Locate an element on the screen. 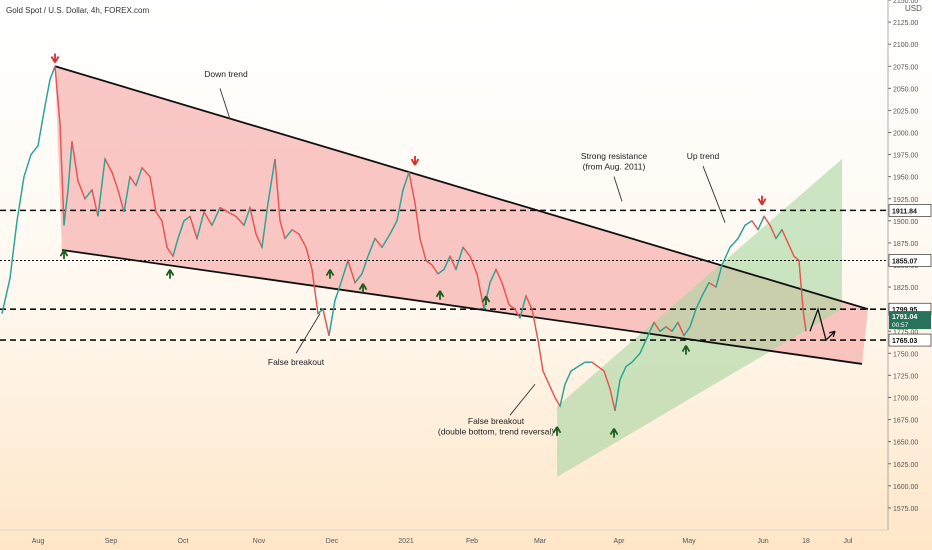  x-tick-label: May is located at coordinates (689, 541).